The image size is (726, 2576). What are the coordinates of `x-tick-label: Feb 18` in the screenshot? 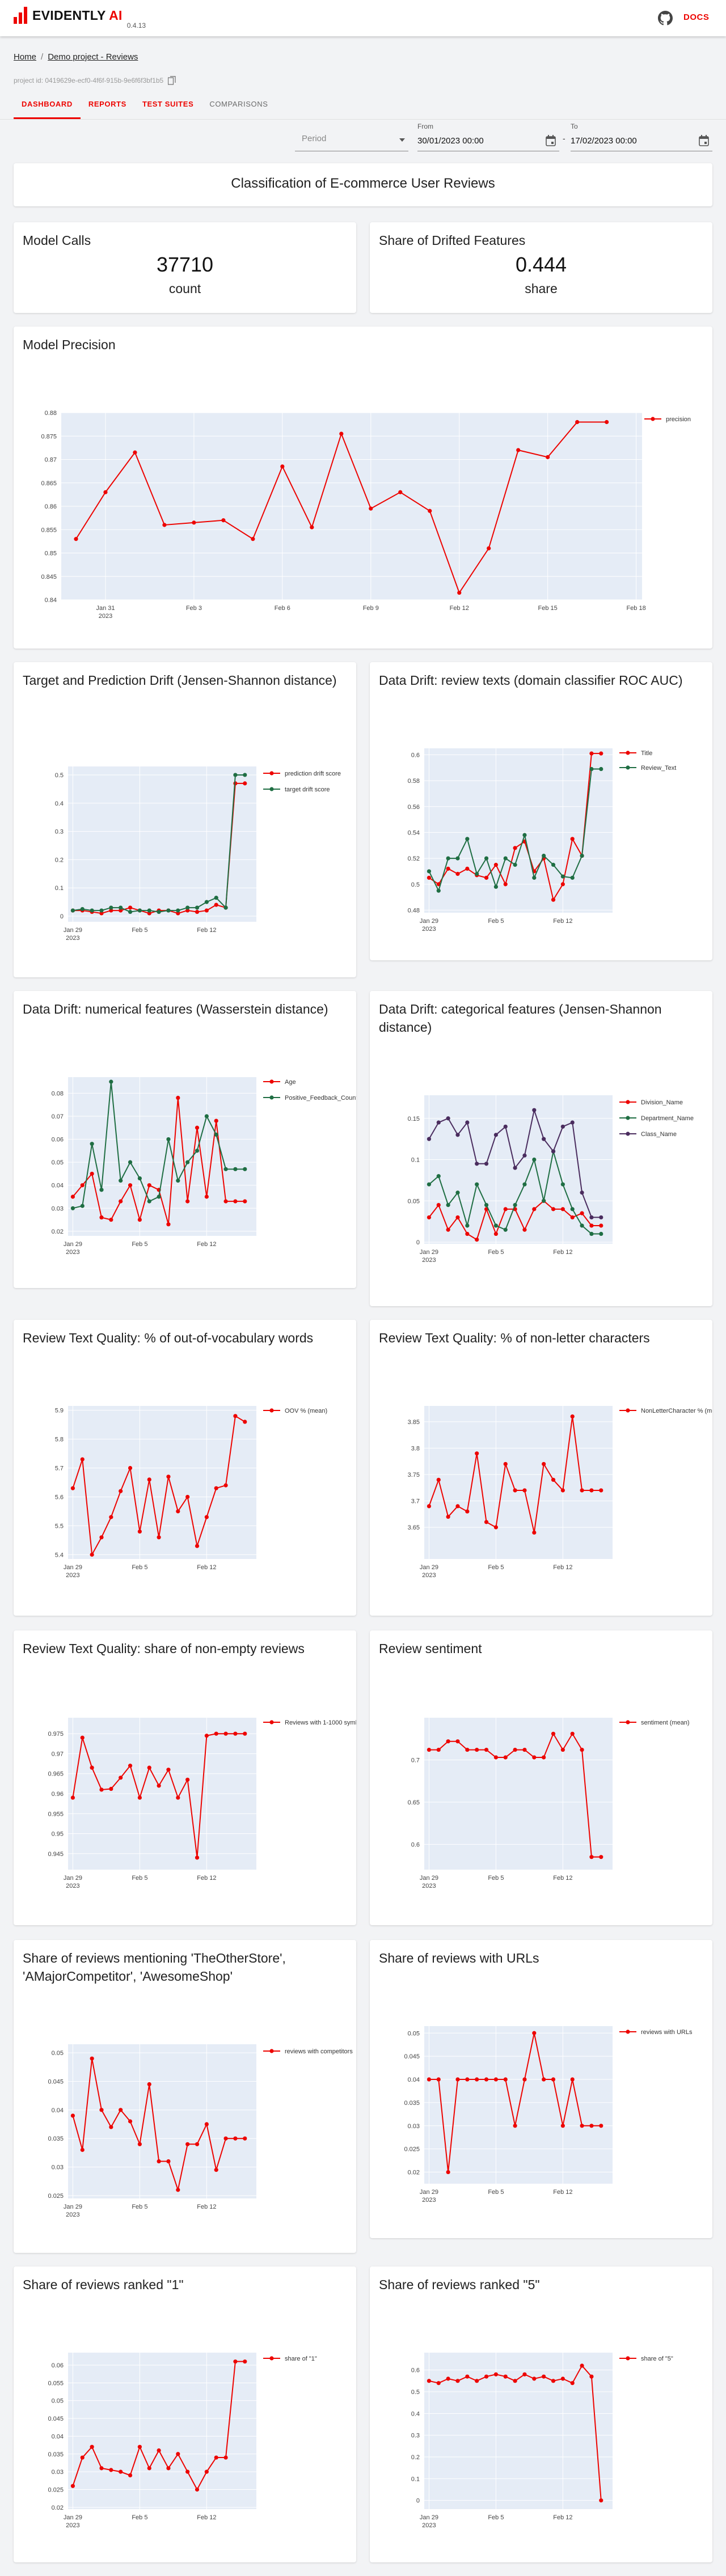 It's located at (635, 608).